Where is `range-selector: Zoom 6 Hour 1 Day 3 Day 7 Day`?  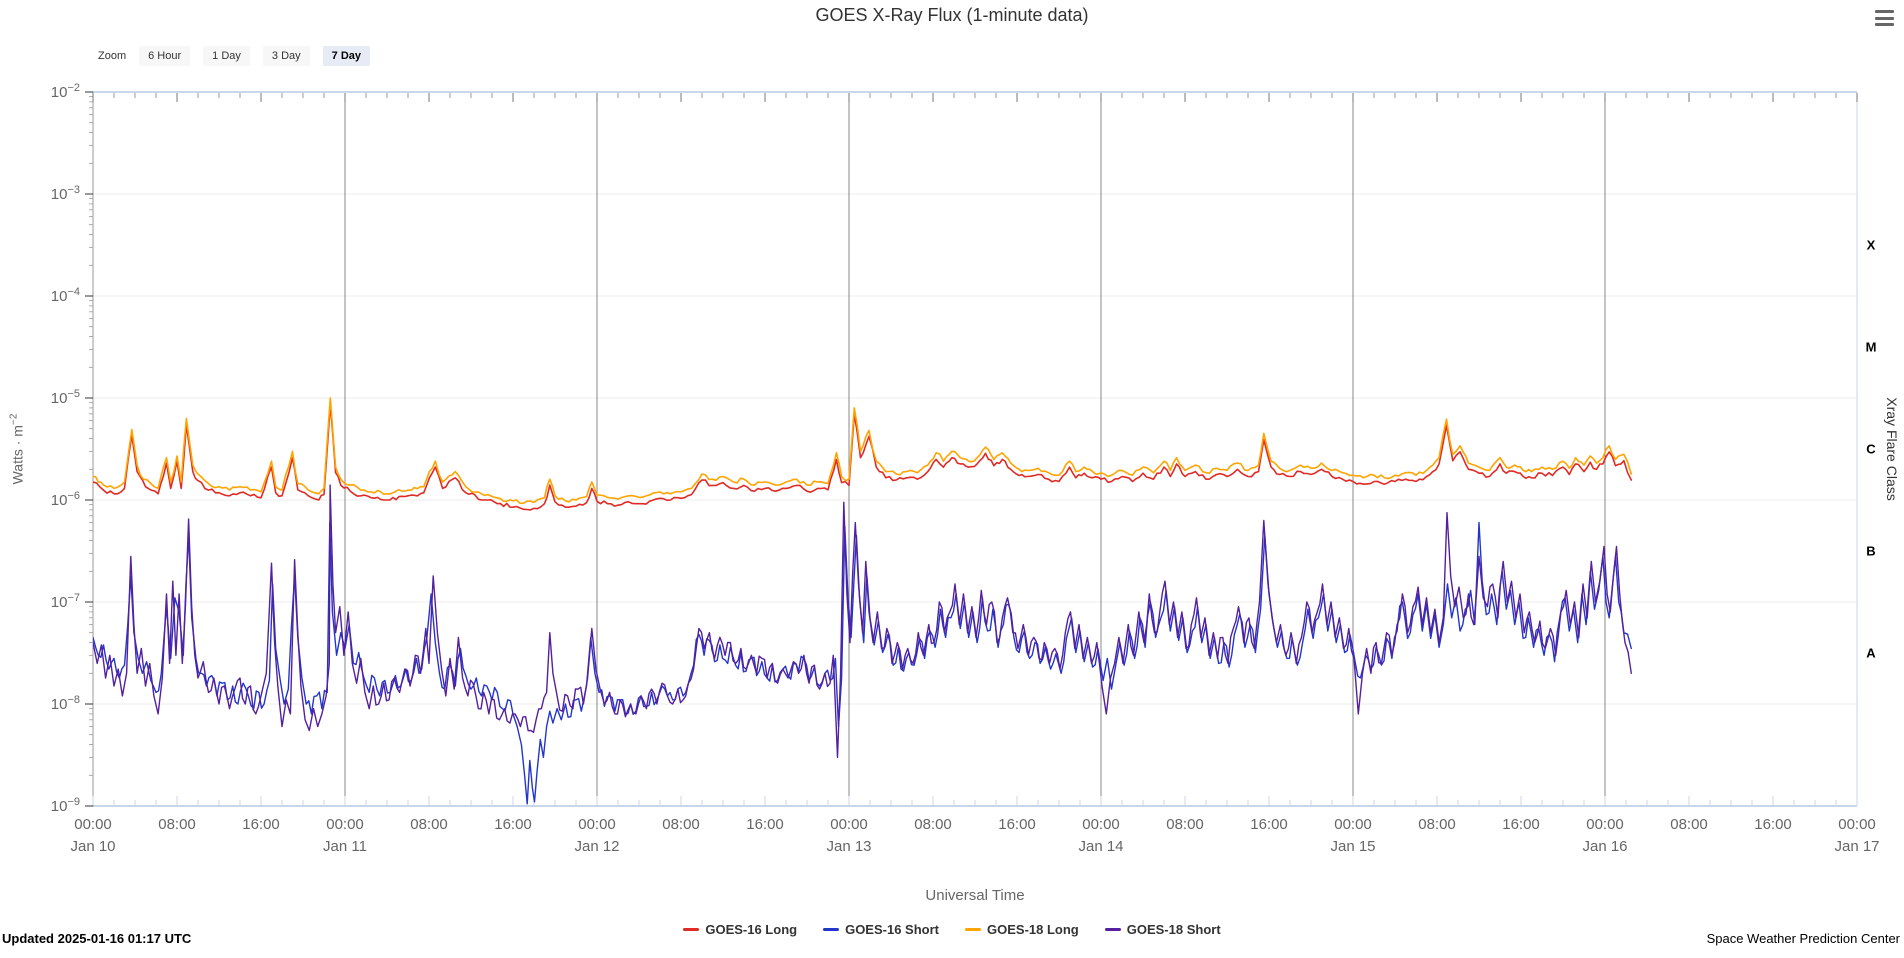
range-selector: Zoom 6 Hour 1 Day 3 Day 7 Day is located at coordinates (234, 56).